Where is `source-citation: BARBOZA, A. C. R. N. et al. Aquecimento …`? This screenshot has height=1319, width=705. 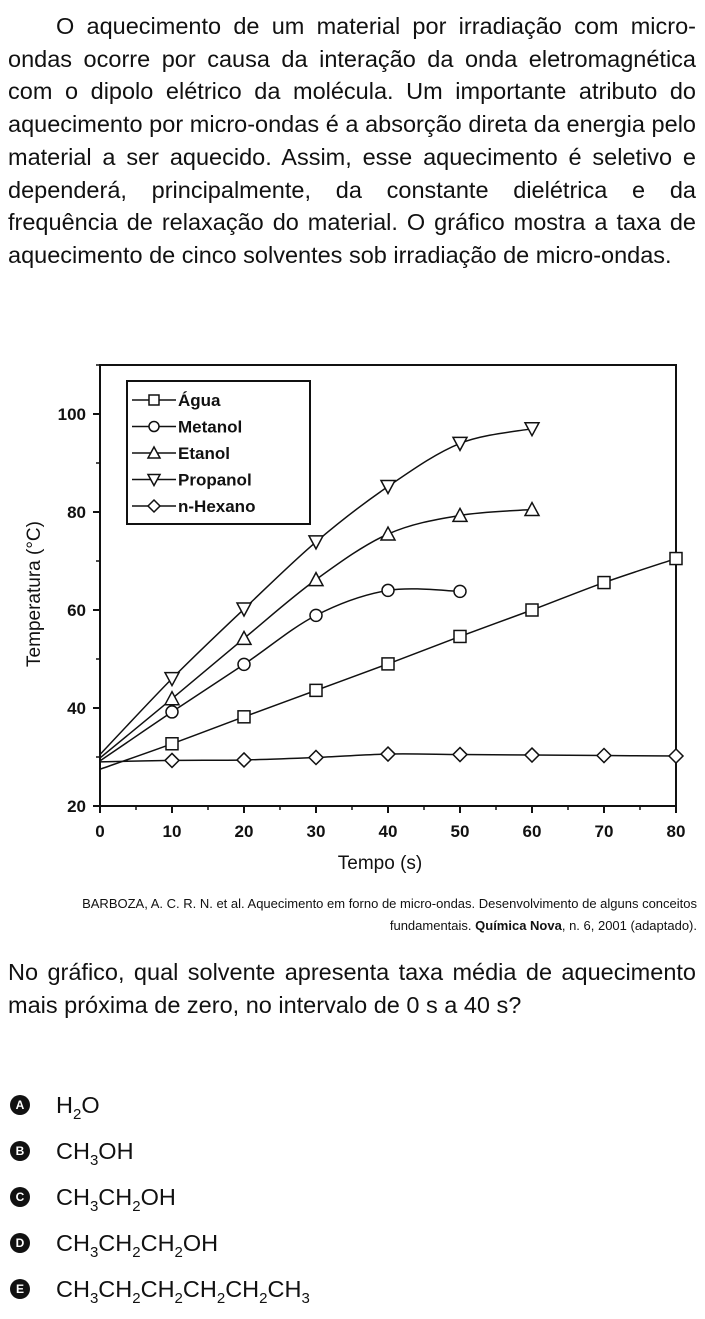 source-citation: BARBOZA, A. C. R. N. et al. Aquecimento … is located at coordinates (352, 915).